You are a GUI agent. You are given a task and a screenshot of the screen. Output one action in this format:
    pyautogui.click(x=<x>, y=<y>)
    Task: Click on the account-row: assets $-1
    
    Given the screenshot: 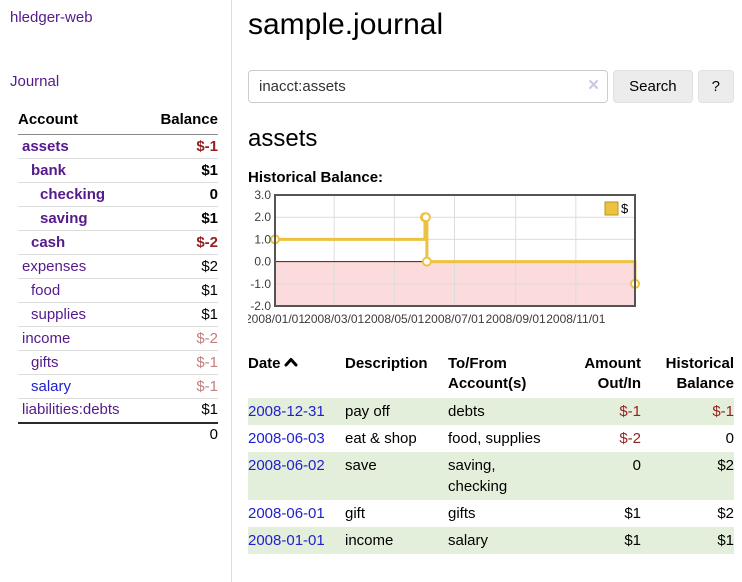 What is the action you would take?
    pyautogui.click(x=118, y=146)
    